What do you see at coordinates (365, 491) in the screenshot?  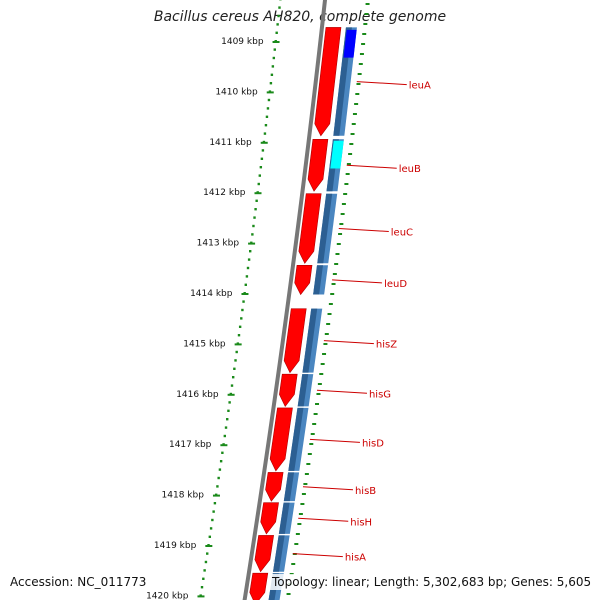 I see `gene-label: hisB` at bounding box center [365, 491].